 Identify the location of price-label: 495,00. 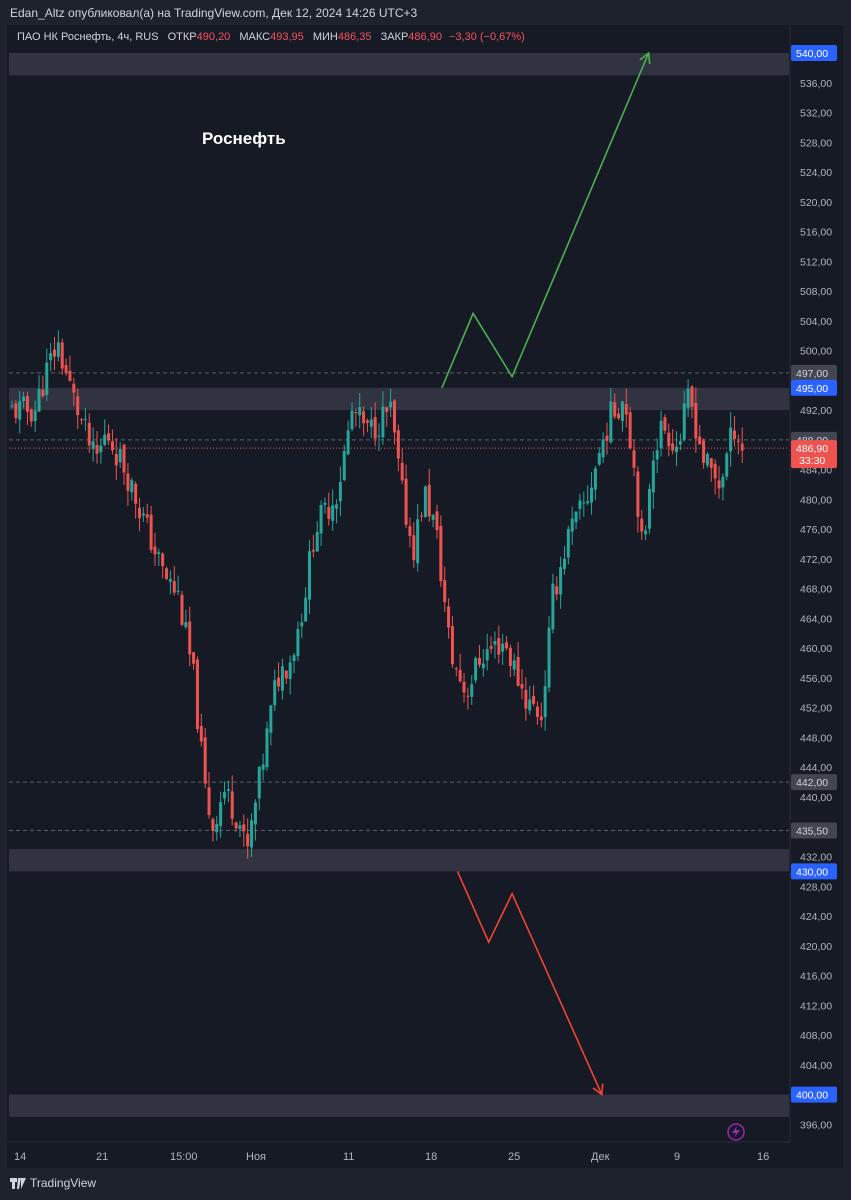
(812, 389).